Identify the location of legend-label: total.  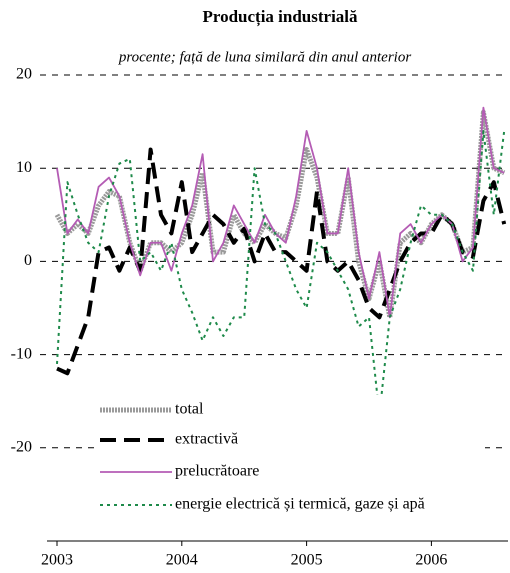
(189, 409).